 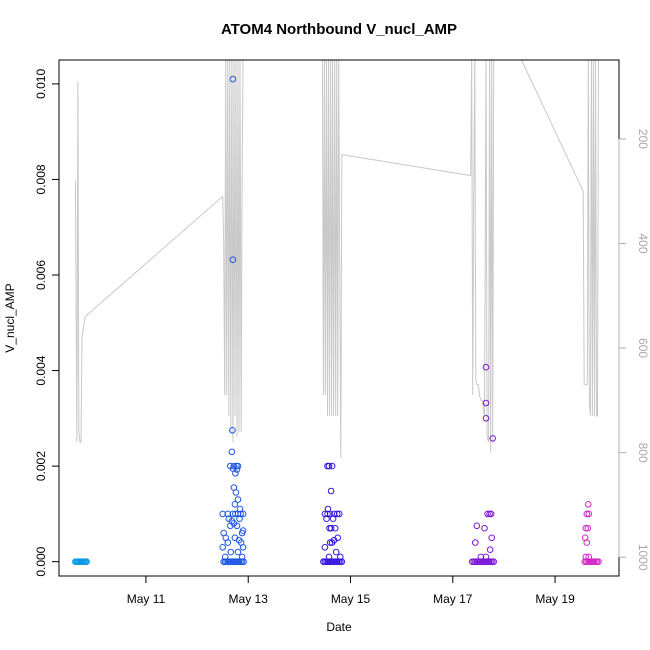 What do you see at coordinates (643, 557) in the screenshot?
I see `y2-tick-label: 1000` at bounding box center [643, 557].